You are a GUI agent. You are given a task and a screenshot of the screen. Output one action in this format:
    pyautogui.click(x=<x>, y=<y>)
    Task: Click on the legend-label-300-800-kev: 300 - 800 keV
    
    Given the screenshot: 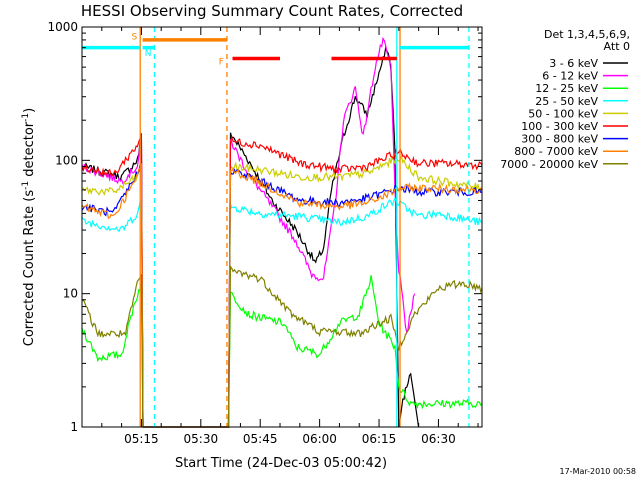 What is the action you would take?
    pyautogui.click(x=559, y=139)
    